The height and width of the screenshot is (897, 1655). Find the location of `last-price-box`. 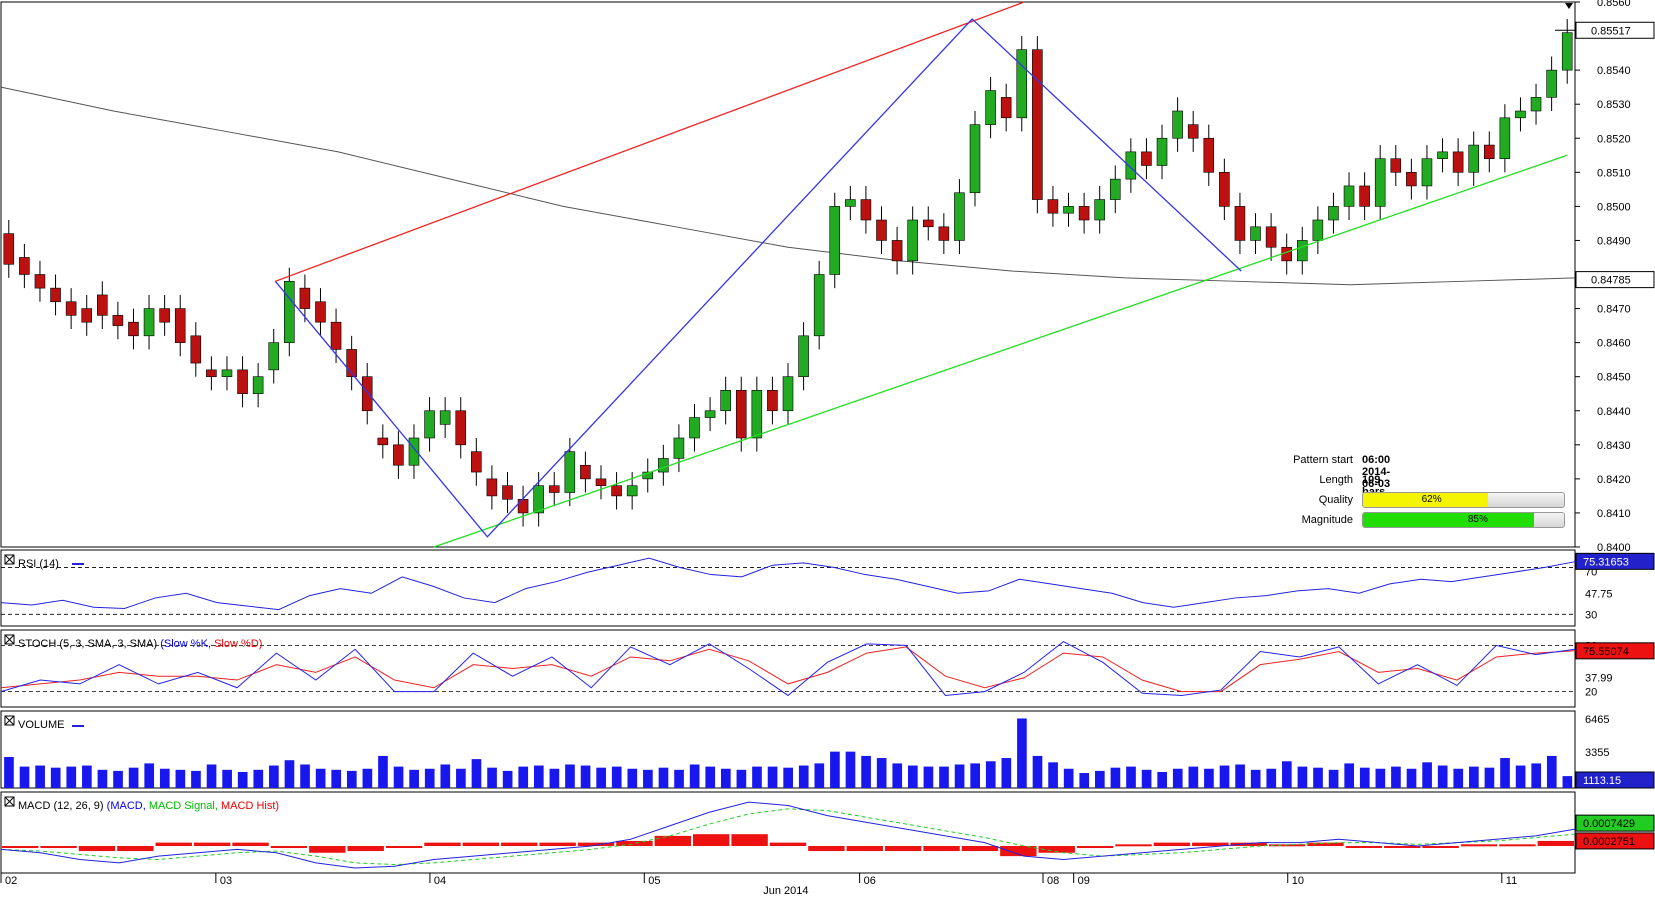

last-price-box is located at coordinates (1615, 30).